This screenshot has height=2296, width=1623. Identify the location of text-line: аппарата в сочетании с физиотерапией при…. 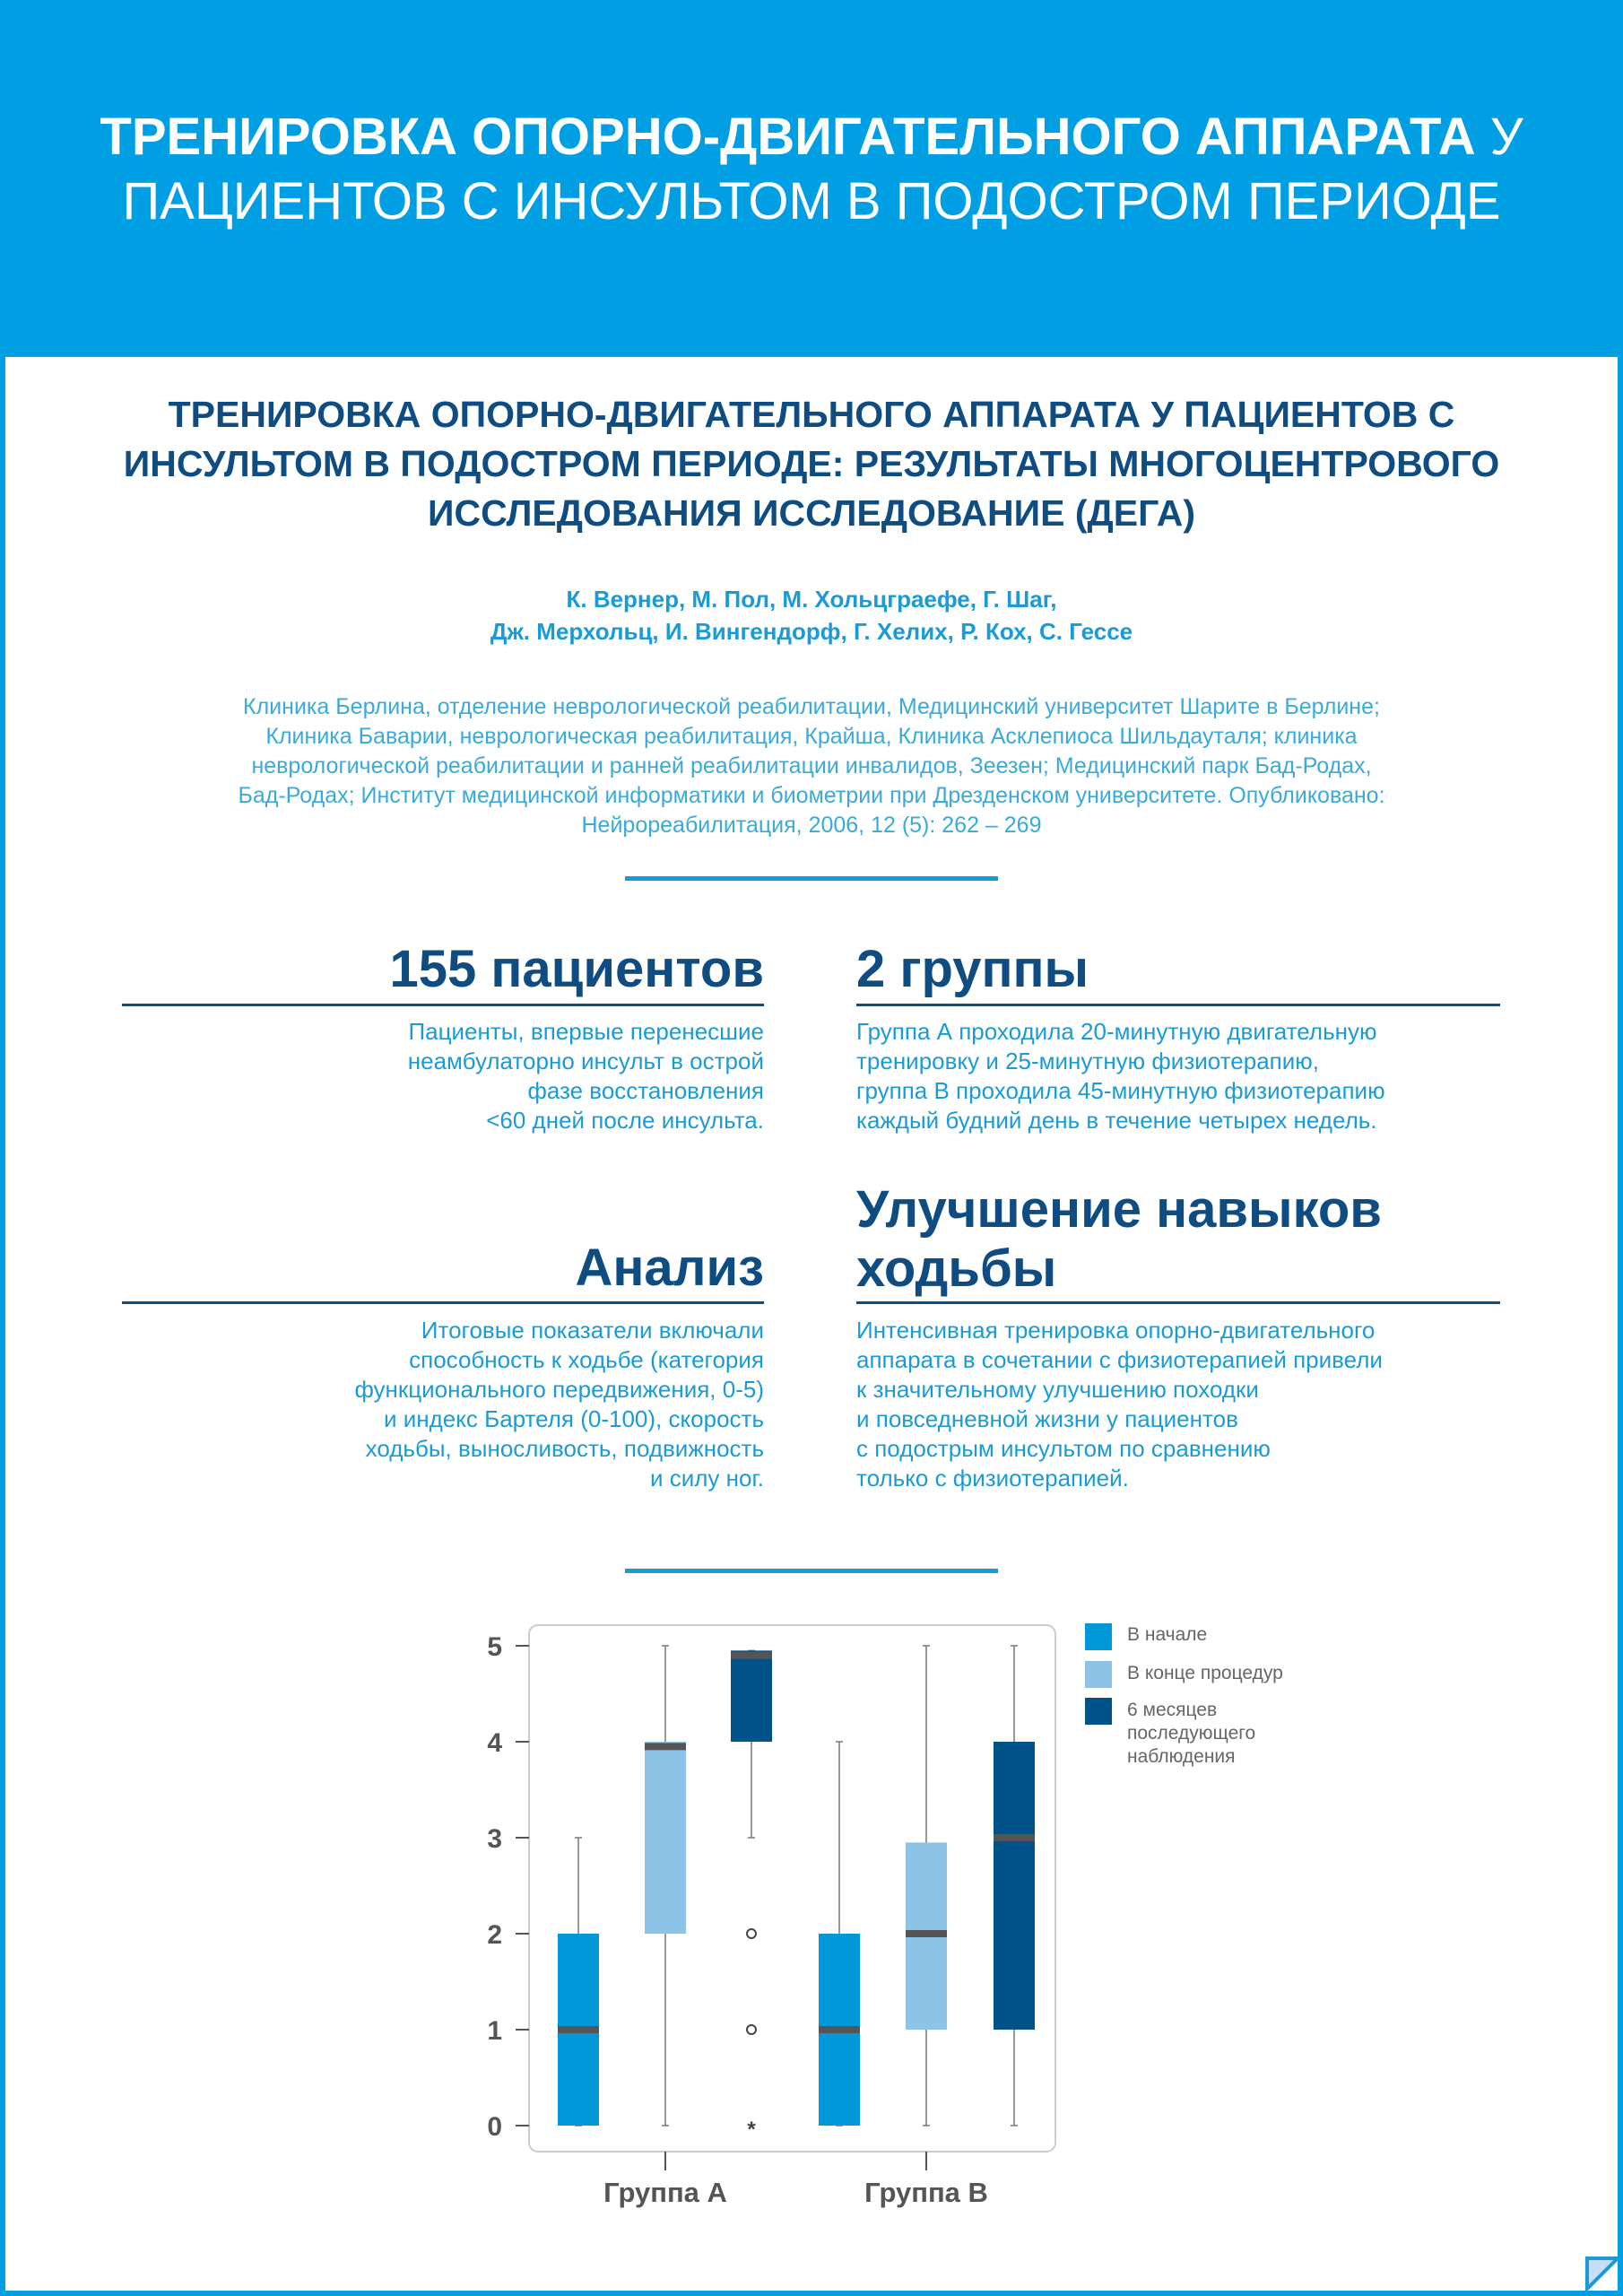
(1119, 1359).